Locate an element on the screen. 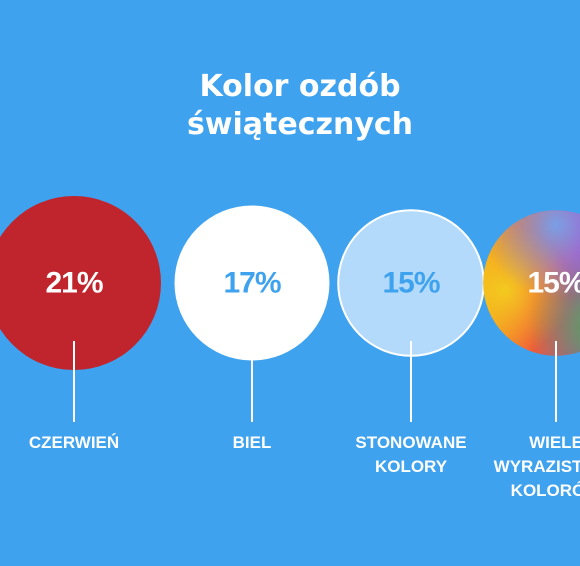  bubble-4-category-label-line-2: WYRAZISTYCH is located at coordinates (537, 466).